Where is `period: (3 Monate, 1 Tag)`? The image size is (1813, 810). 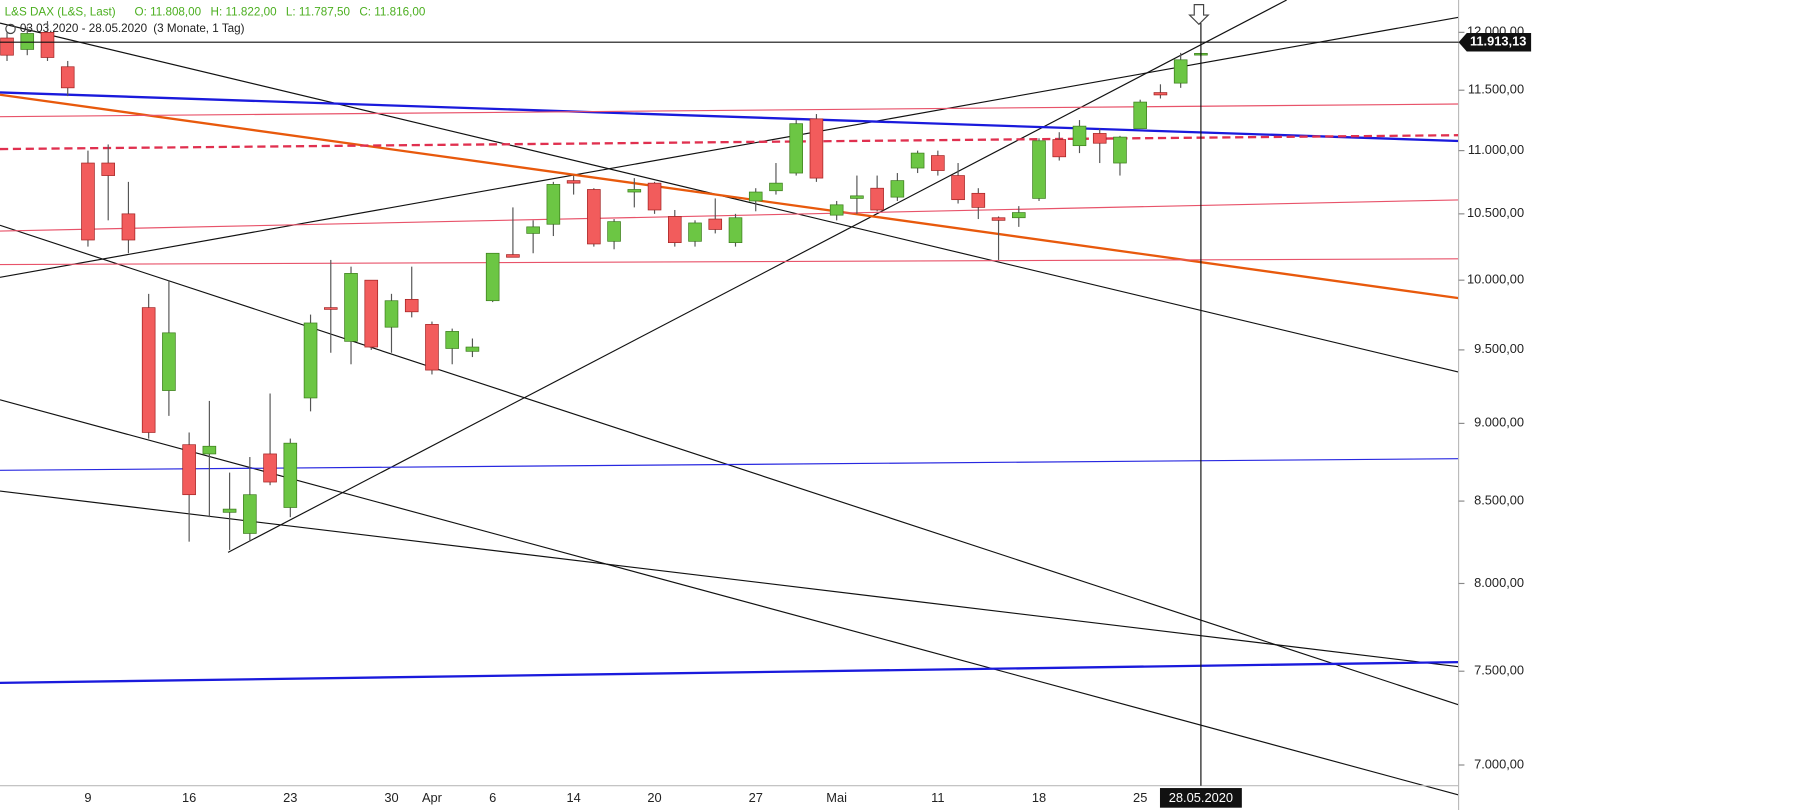 period: (3 Monate, 1 Tag) is located at coordinates (198, 28).